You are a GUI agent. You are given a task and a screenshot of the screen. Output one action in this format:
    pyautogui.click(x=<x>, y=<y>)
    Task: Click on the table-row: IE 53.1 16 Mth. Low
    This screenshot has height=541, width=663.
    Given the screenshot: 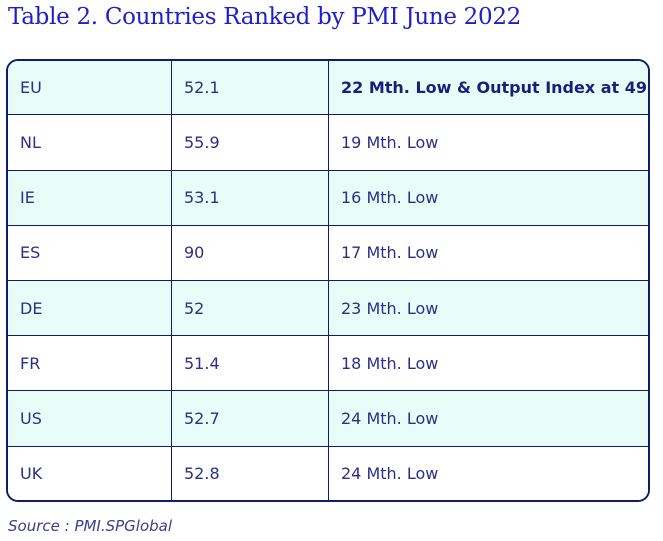 What is the action you would take?
    pyautogui.click(x=328, y=198)
    